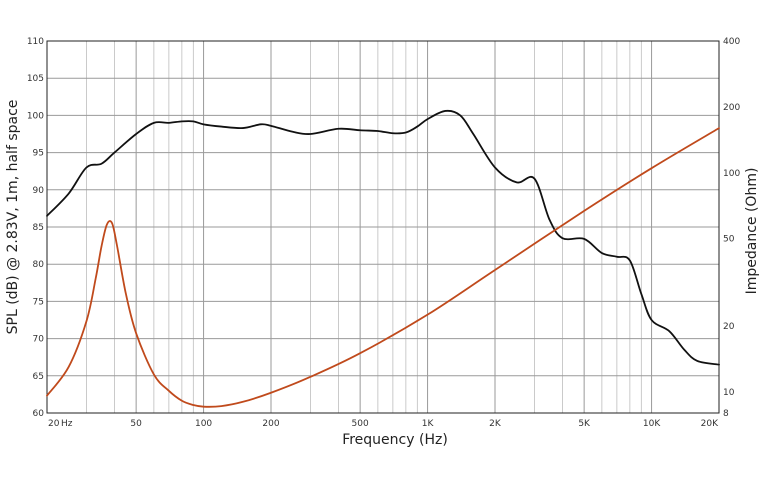  Describe the element at coordinates (35, 116) in the screenshot. I see `y-tick-label: 100` at that location.